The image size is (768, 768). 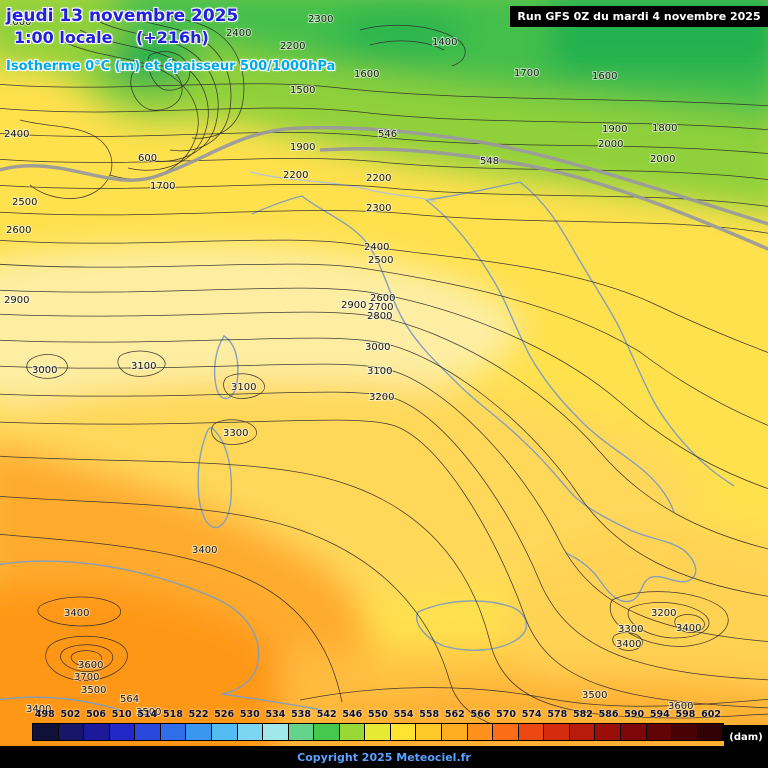 I want to click on scale-value: 602, so click(x=711, y=714).